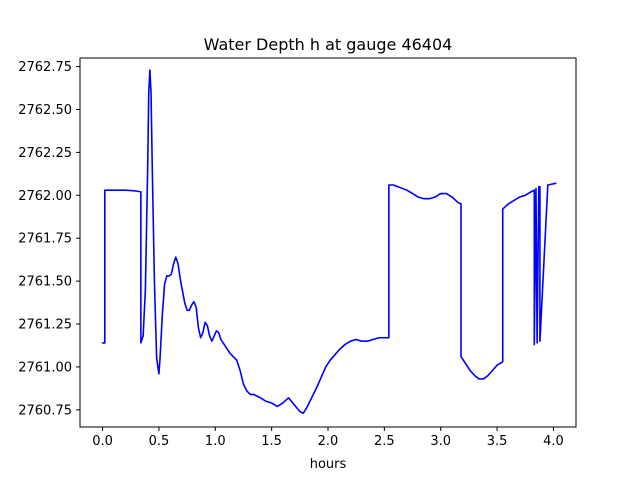  I want to click on y-tick-label: 2762.25, so click(45, 153).